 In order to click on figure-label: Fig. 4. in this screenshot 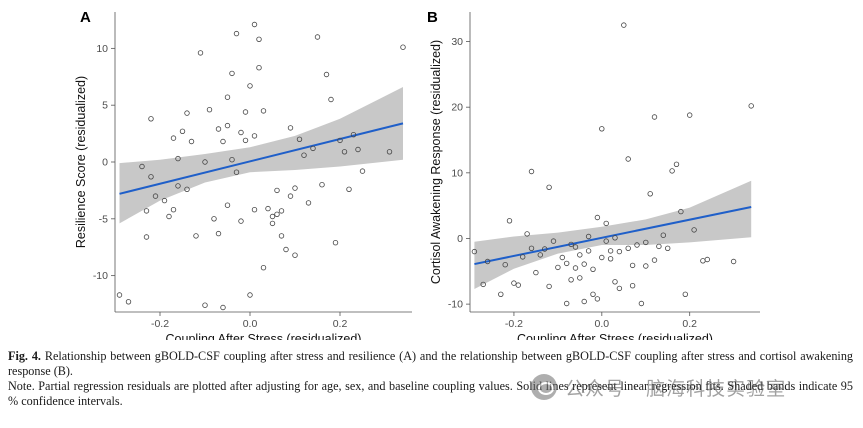, I will do `click(24, 356)`.